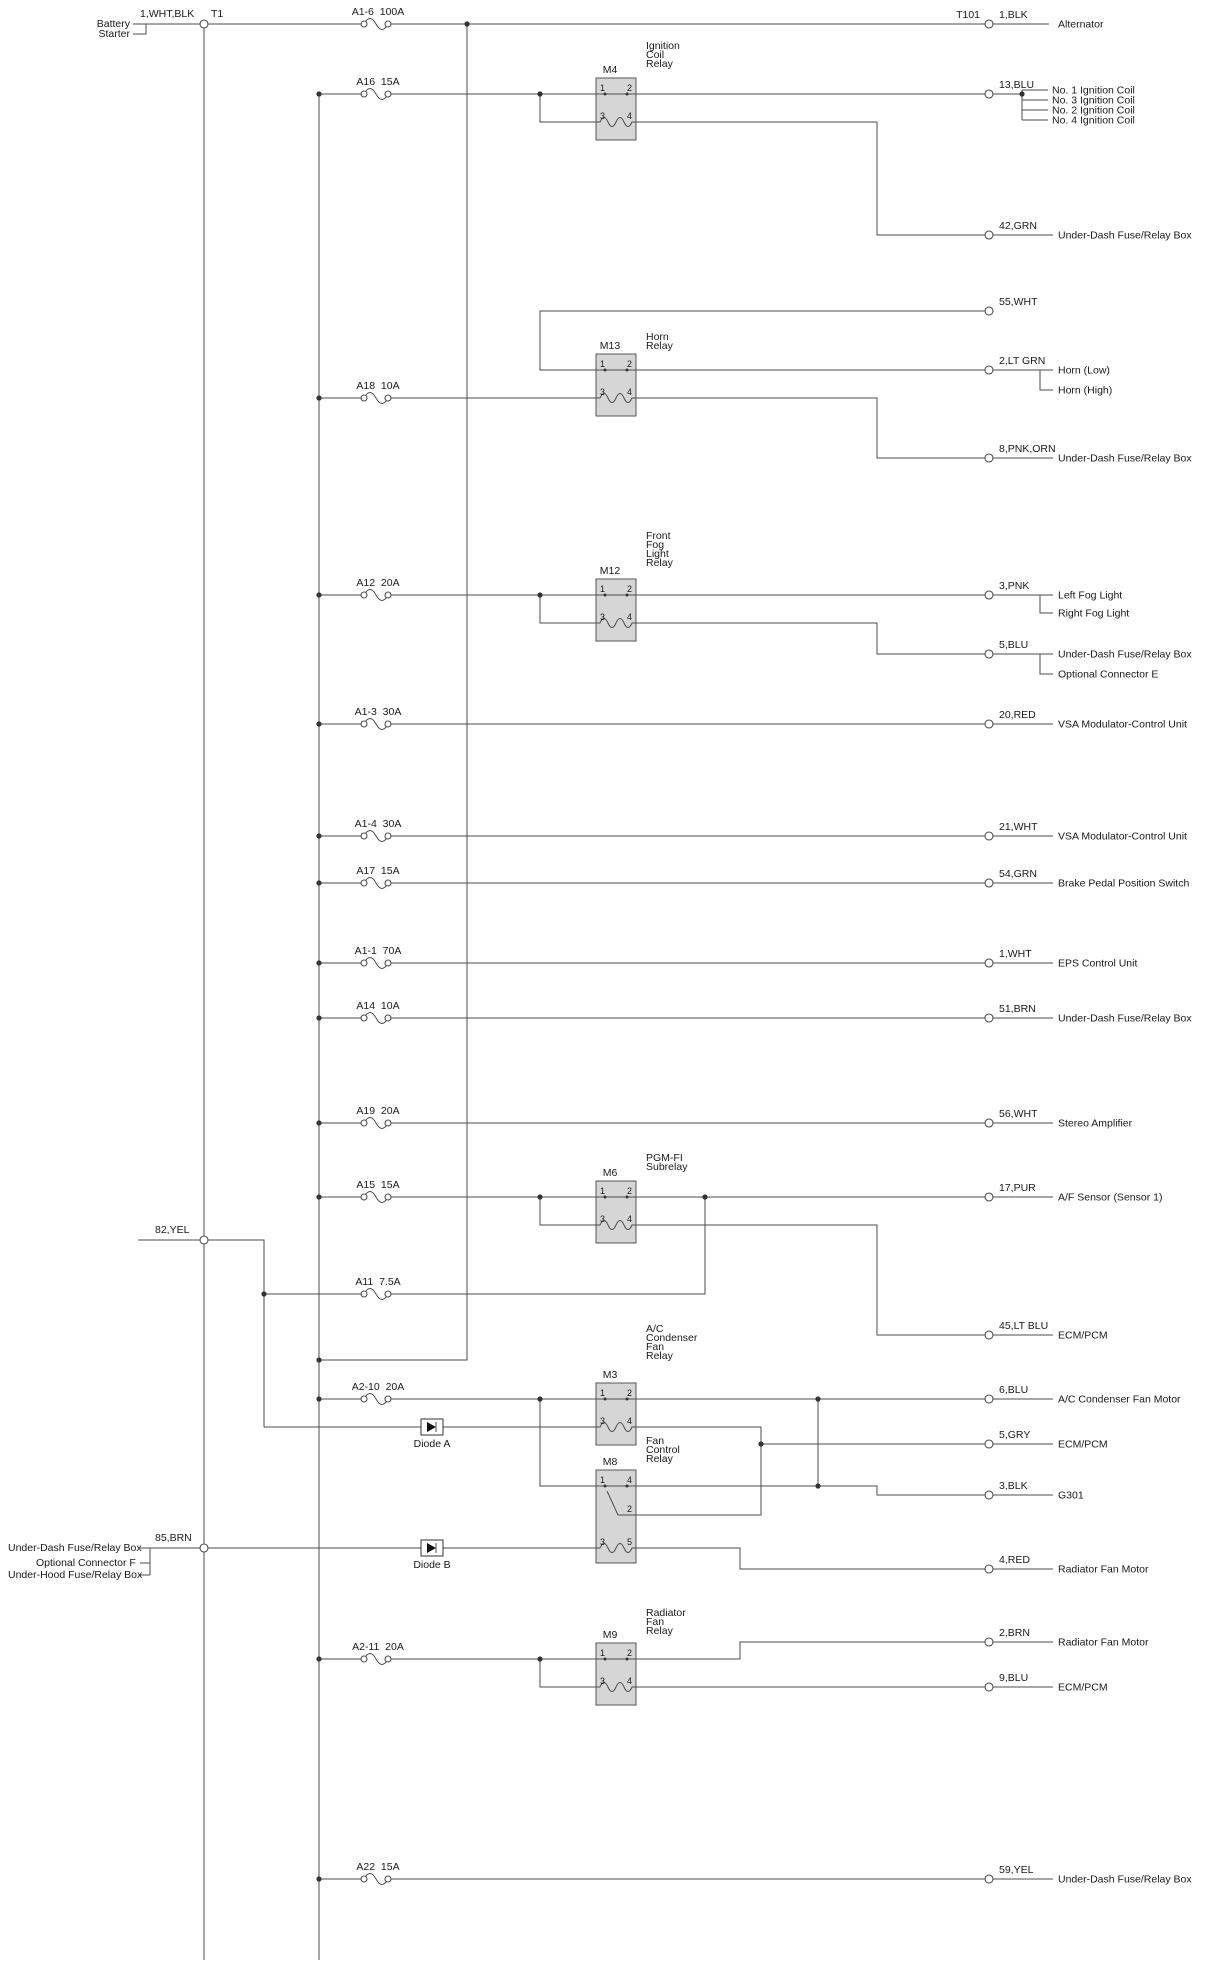 The height and width of the screenshot is (1982, 1206). Describe the element at coordinates (1018, 302) in the screenshot. I see `terminal-wire-label: 55,WHT` at that location.